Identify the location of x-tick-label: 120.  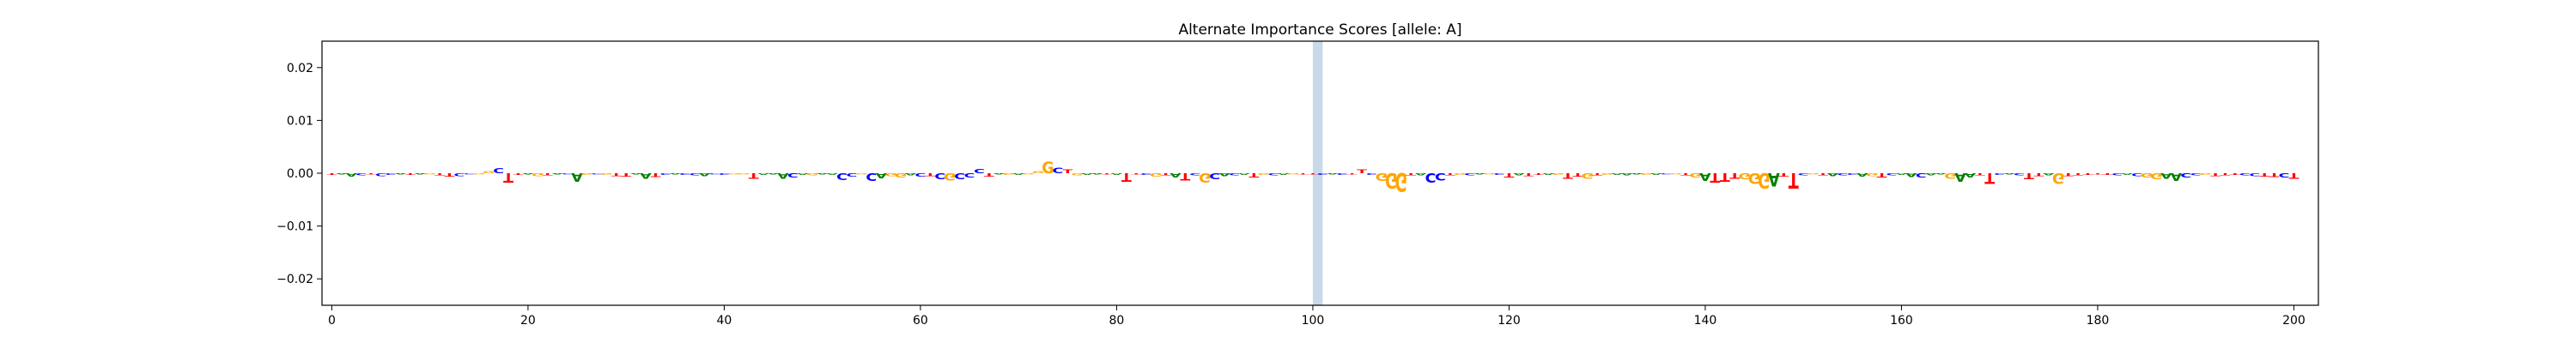
(1510, 321).